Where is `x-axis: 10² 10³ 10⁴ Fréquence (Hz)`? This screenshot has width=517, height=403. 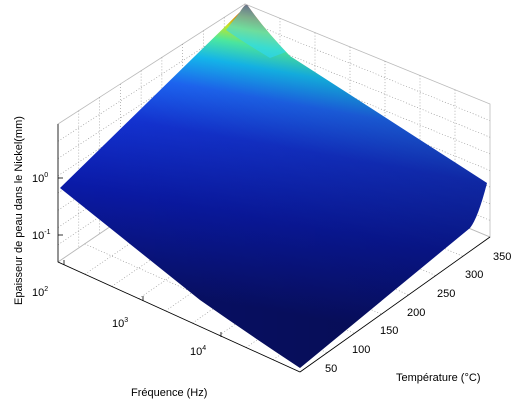
x-axis: 10² 10³ 10⁴ Fréquence (Hz) is located at coordinates (127, 329).